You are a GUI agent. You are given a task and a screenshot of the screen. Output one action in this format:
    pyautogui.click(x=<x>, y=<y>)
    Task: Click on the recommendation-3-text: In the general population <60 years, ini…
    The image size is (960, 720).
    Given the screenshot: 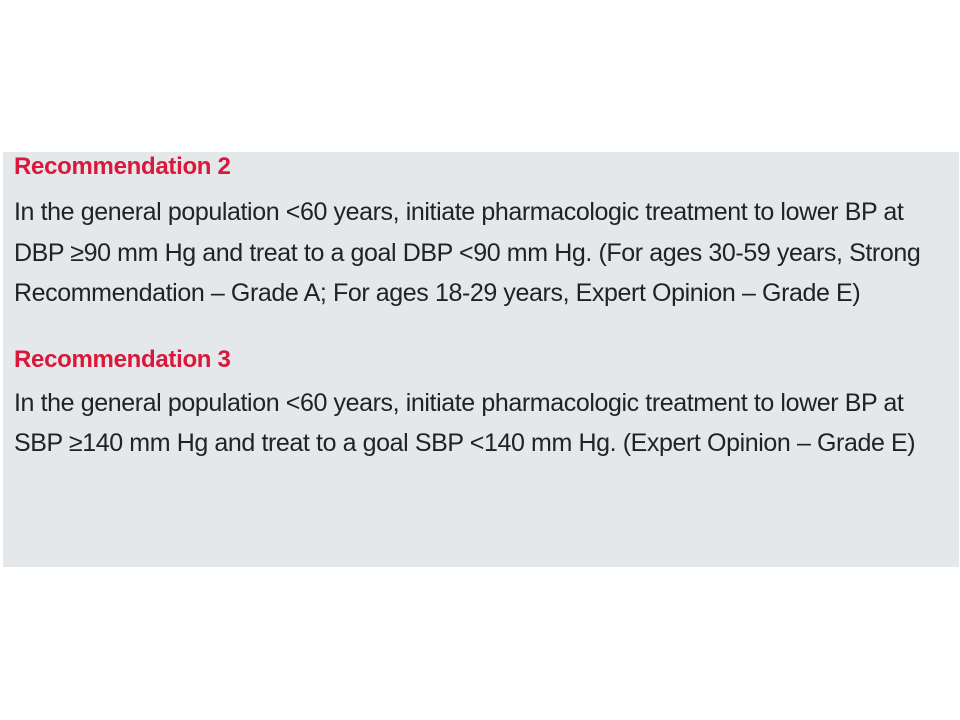 What is the action you would take?
    pyautogui.click(x=465, y=423)
    